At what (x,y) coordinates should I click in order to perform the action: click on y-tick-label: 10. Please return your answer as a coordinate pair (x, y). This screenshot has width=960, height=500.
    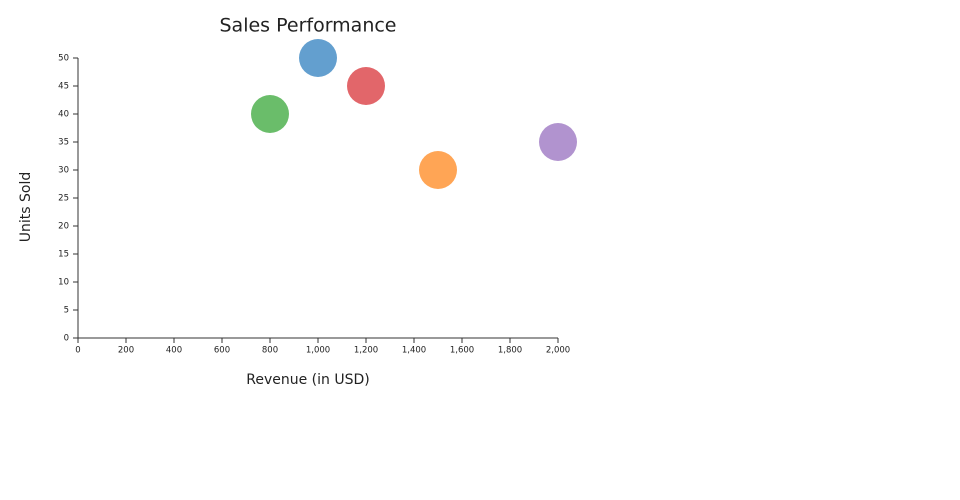
    Looking at the image, I should click on (63, 283).